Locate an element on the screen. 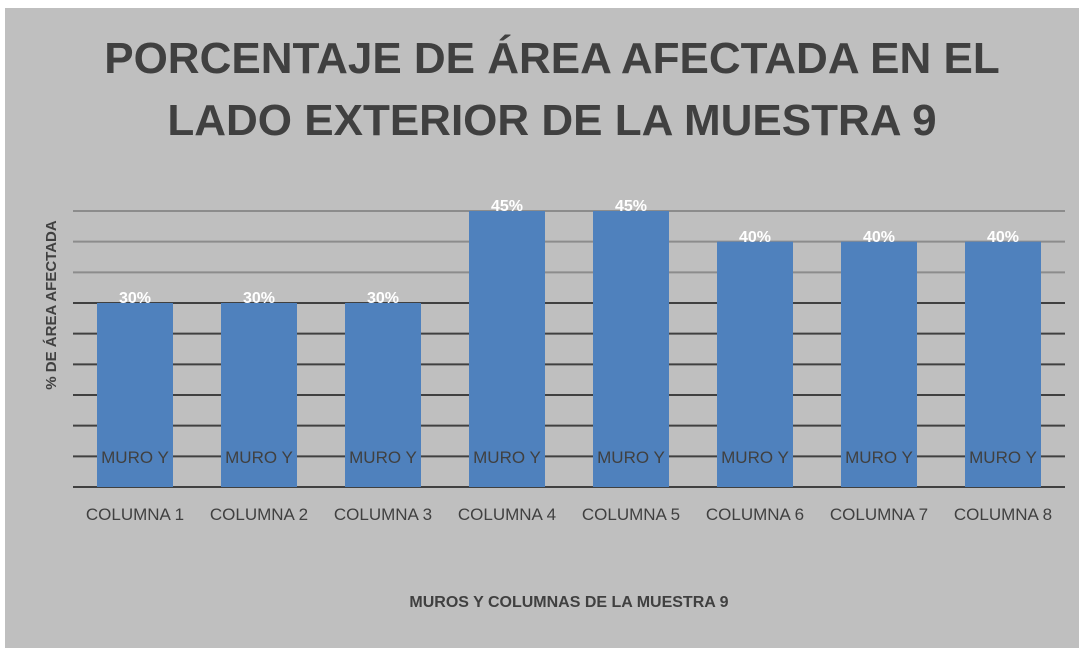 The width and height of the screenshot is (1084, 655). x-tick-label: MURO Y COLUMNA 2 is located at coordinates (259, 486).